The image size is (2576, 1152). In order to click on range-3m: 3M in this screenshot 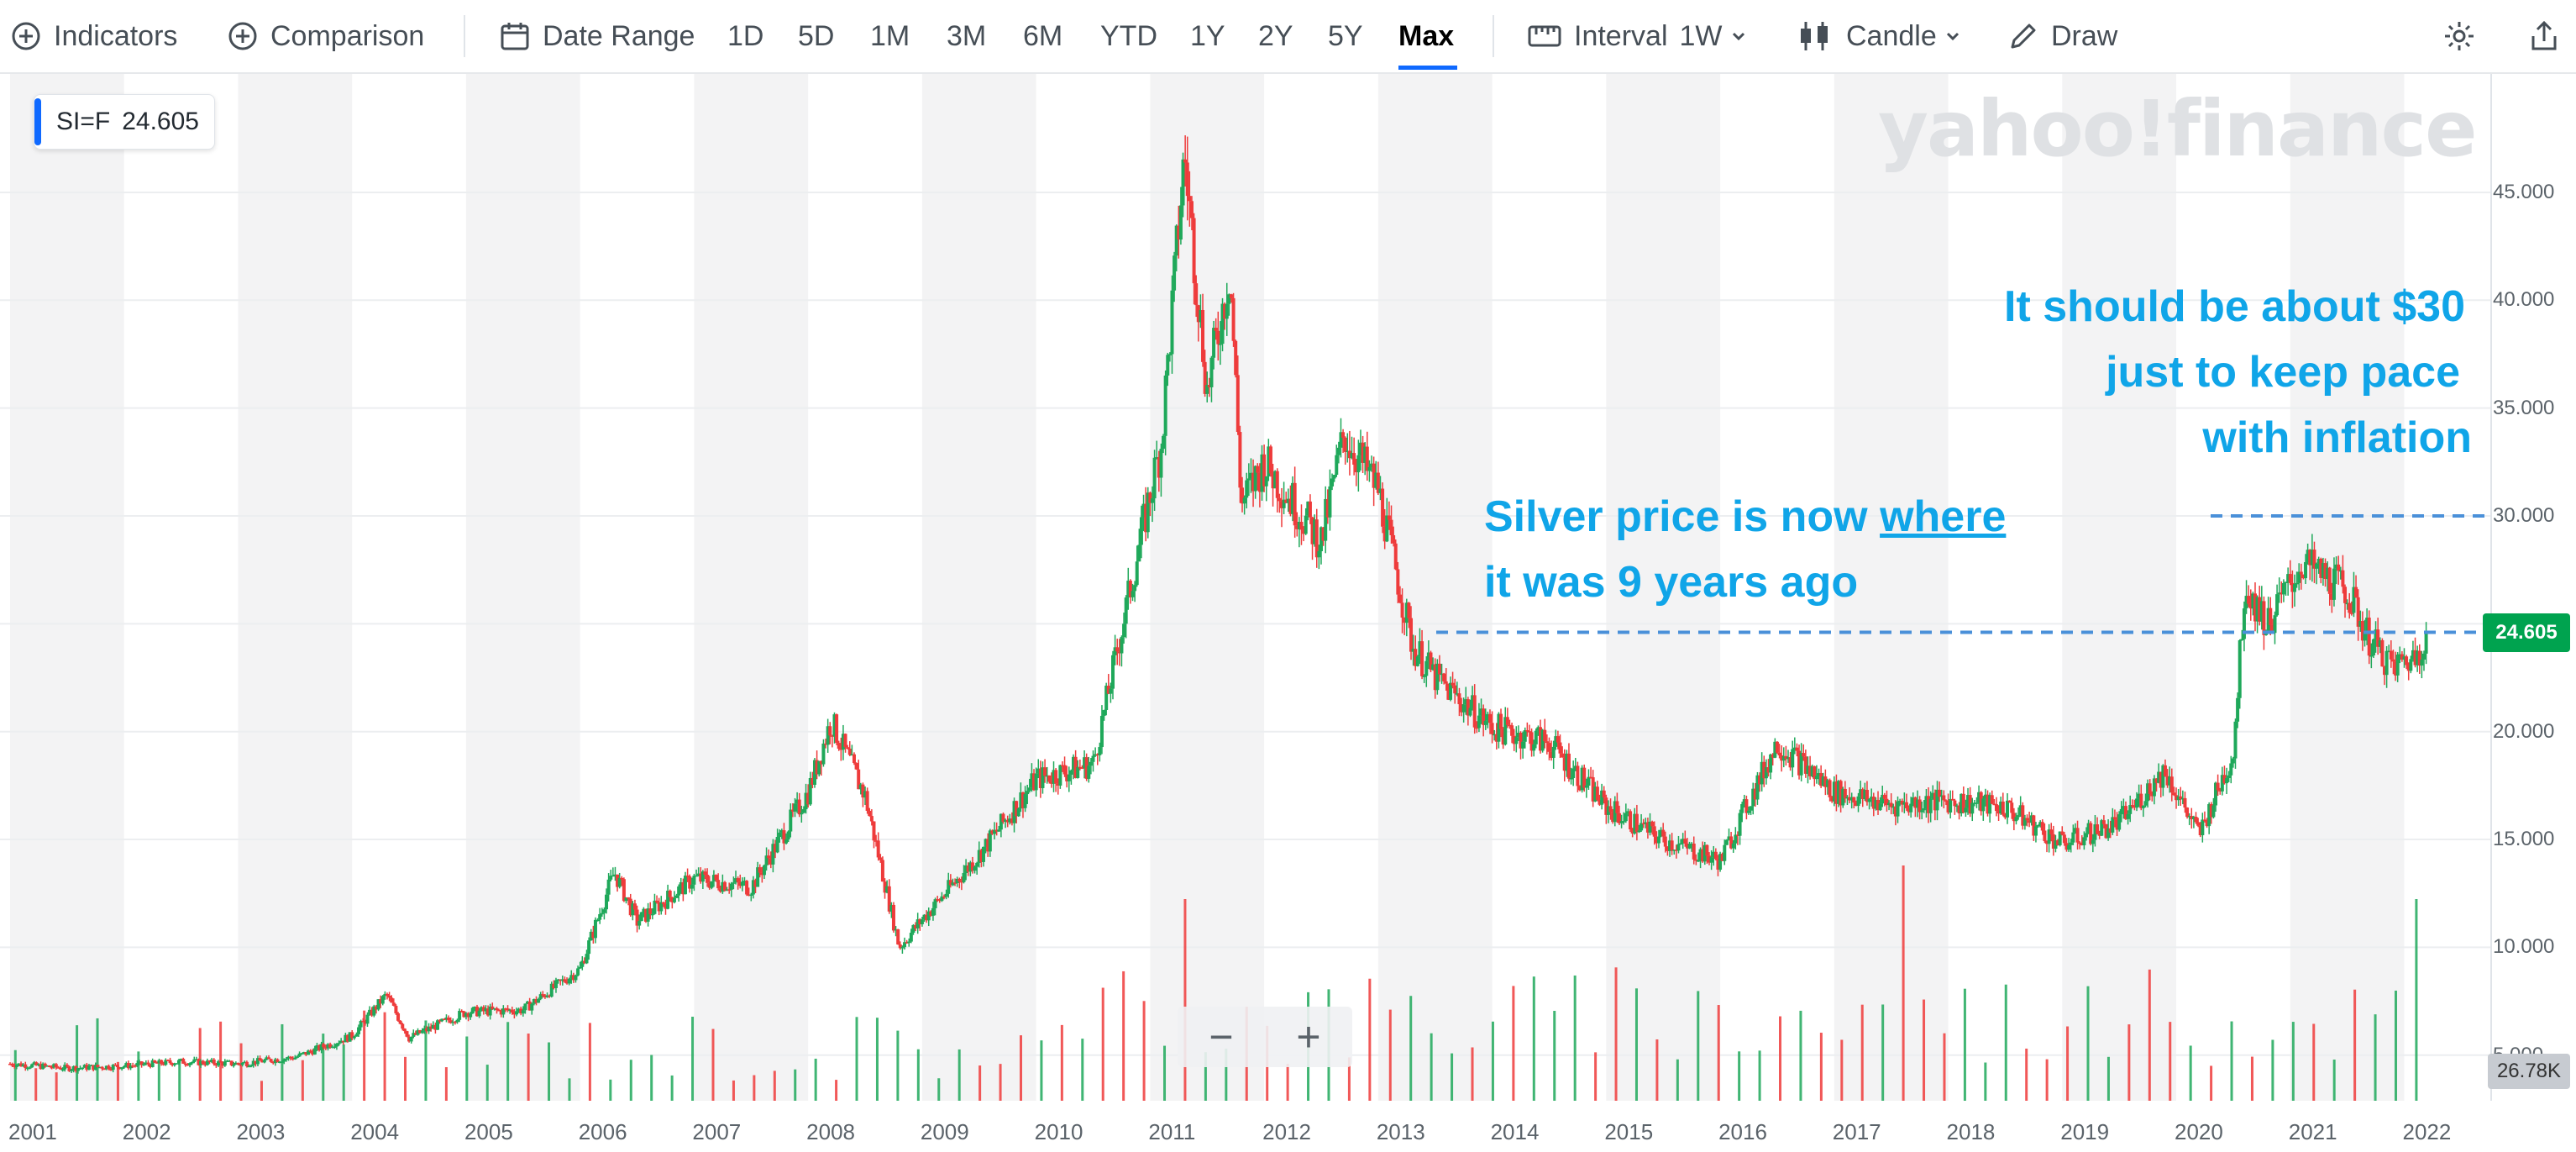, I will do `click(967, 35)`.